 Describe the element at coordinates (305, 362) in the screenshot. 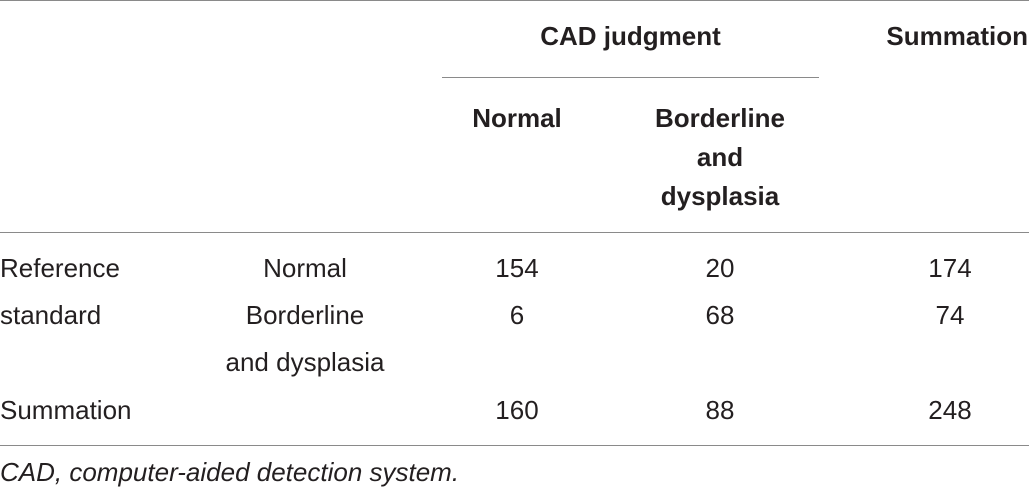

I see `row-label-continued: and dysplasia` at that location.